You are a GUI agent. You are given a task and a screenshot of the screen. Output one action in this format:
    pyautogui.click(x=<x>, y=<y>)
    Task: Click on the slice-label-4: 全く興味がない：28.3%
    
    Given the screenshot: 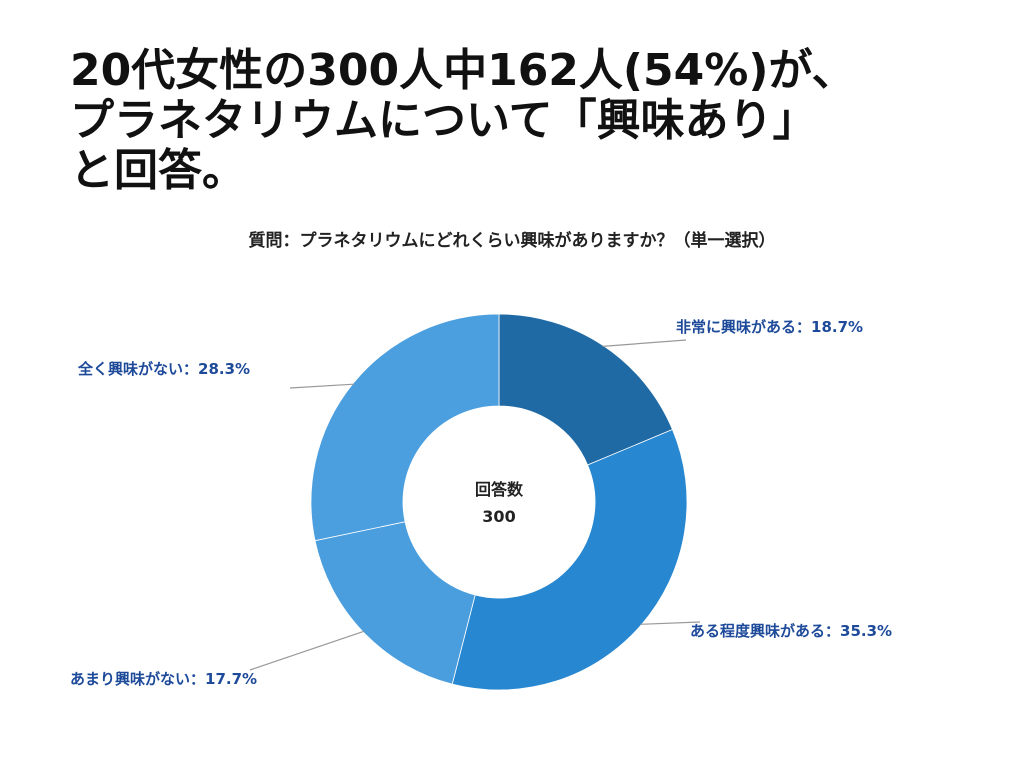 What is the action you would take?
    pyautogui.click(x=163, y=369)
    